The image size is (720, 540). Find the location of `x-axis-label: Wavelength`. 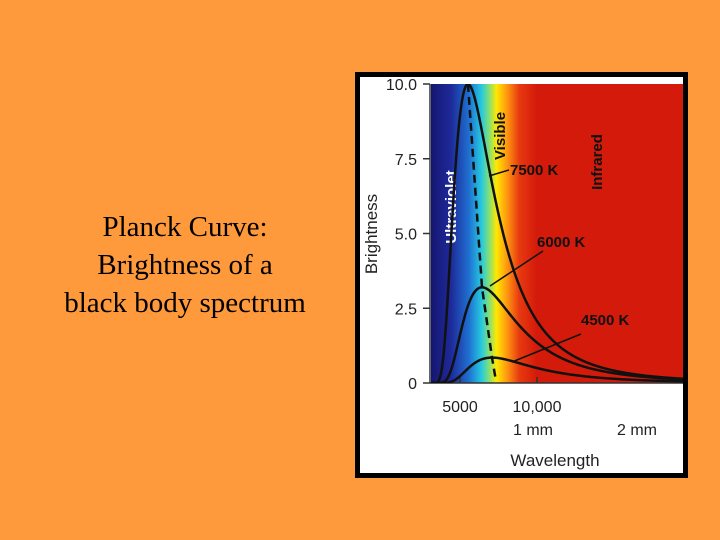

x-axis-label: Wavelength is located at coordinates (554, 460).